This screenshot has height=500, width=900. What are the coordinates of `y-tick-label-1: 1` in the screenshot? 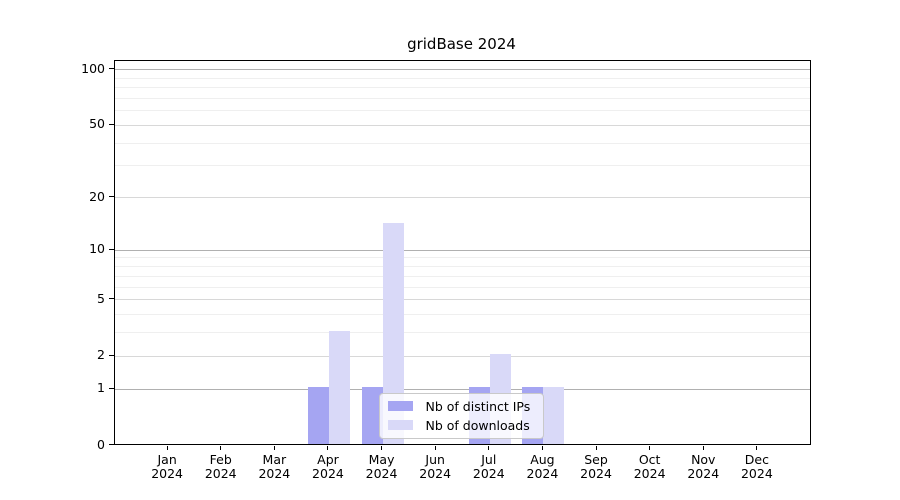 It's located at (101, 388).